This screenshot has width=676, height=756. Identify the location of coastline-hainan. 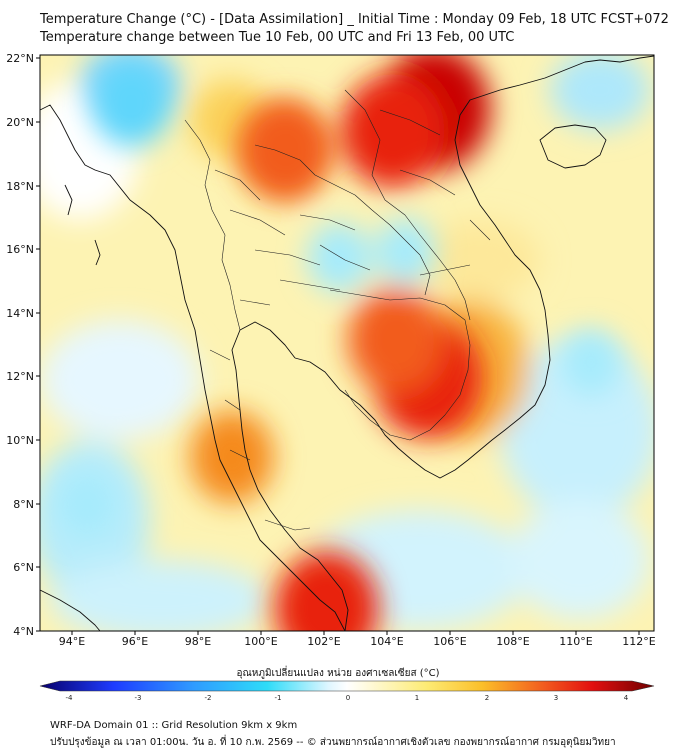
(573, 146).